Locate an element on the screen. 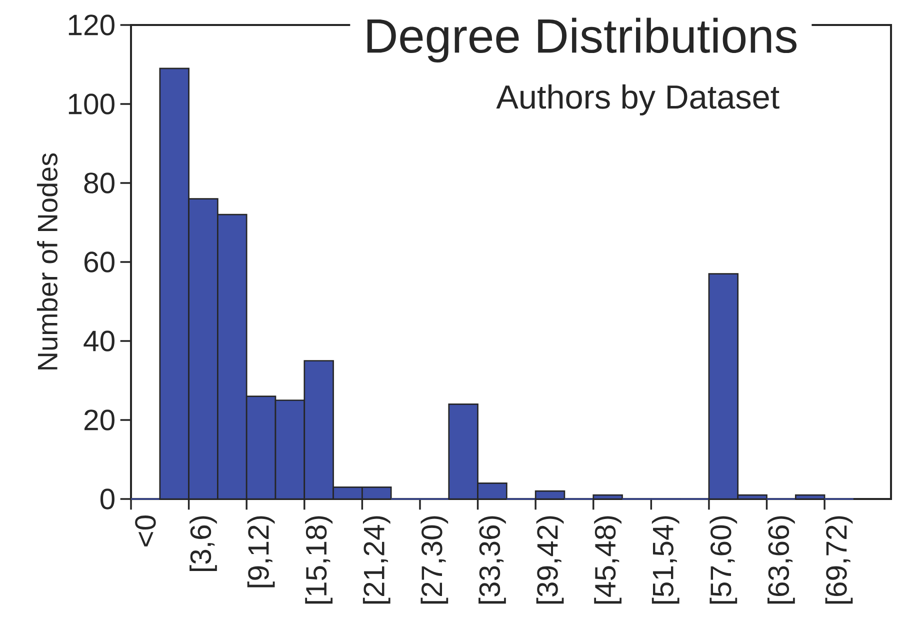 The width and height of the screenshot is (898, 644). x-tick-label: [57,60) is located at coordinates (724, 560).